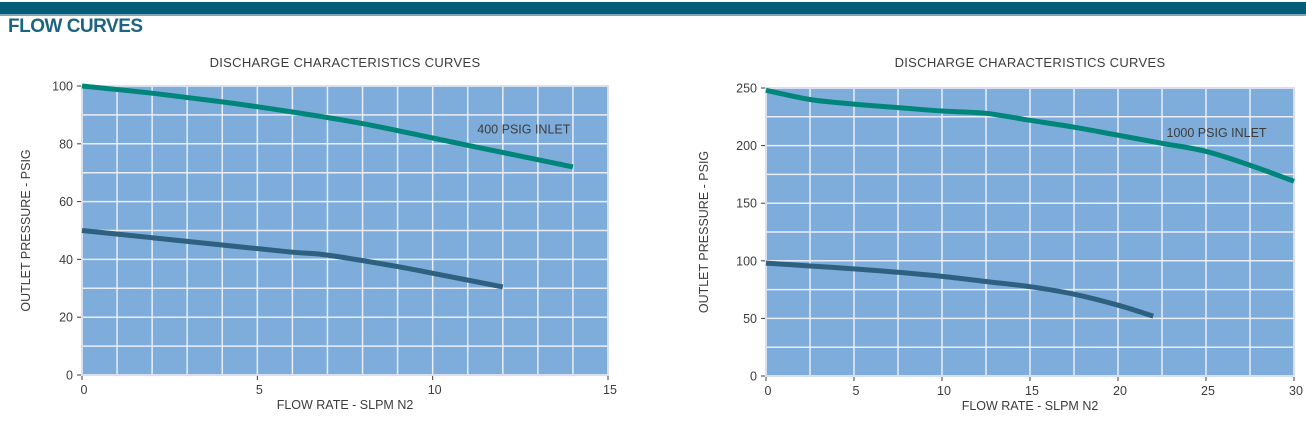 The width and height of the screenshot is (1306, 436). What do you see at coordinates (66, 144) in the screenshot?
I see `y-tick-label: 80` at bounding box center [66, 144].